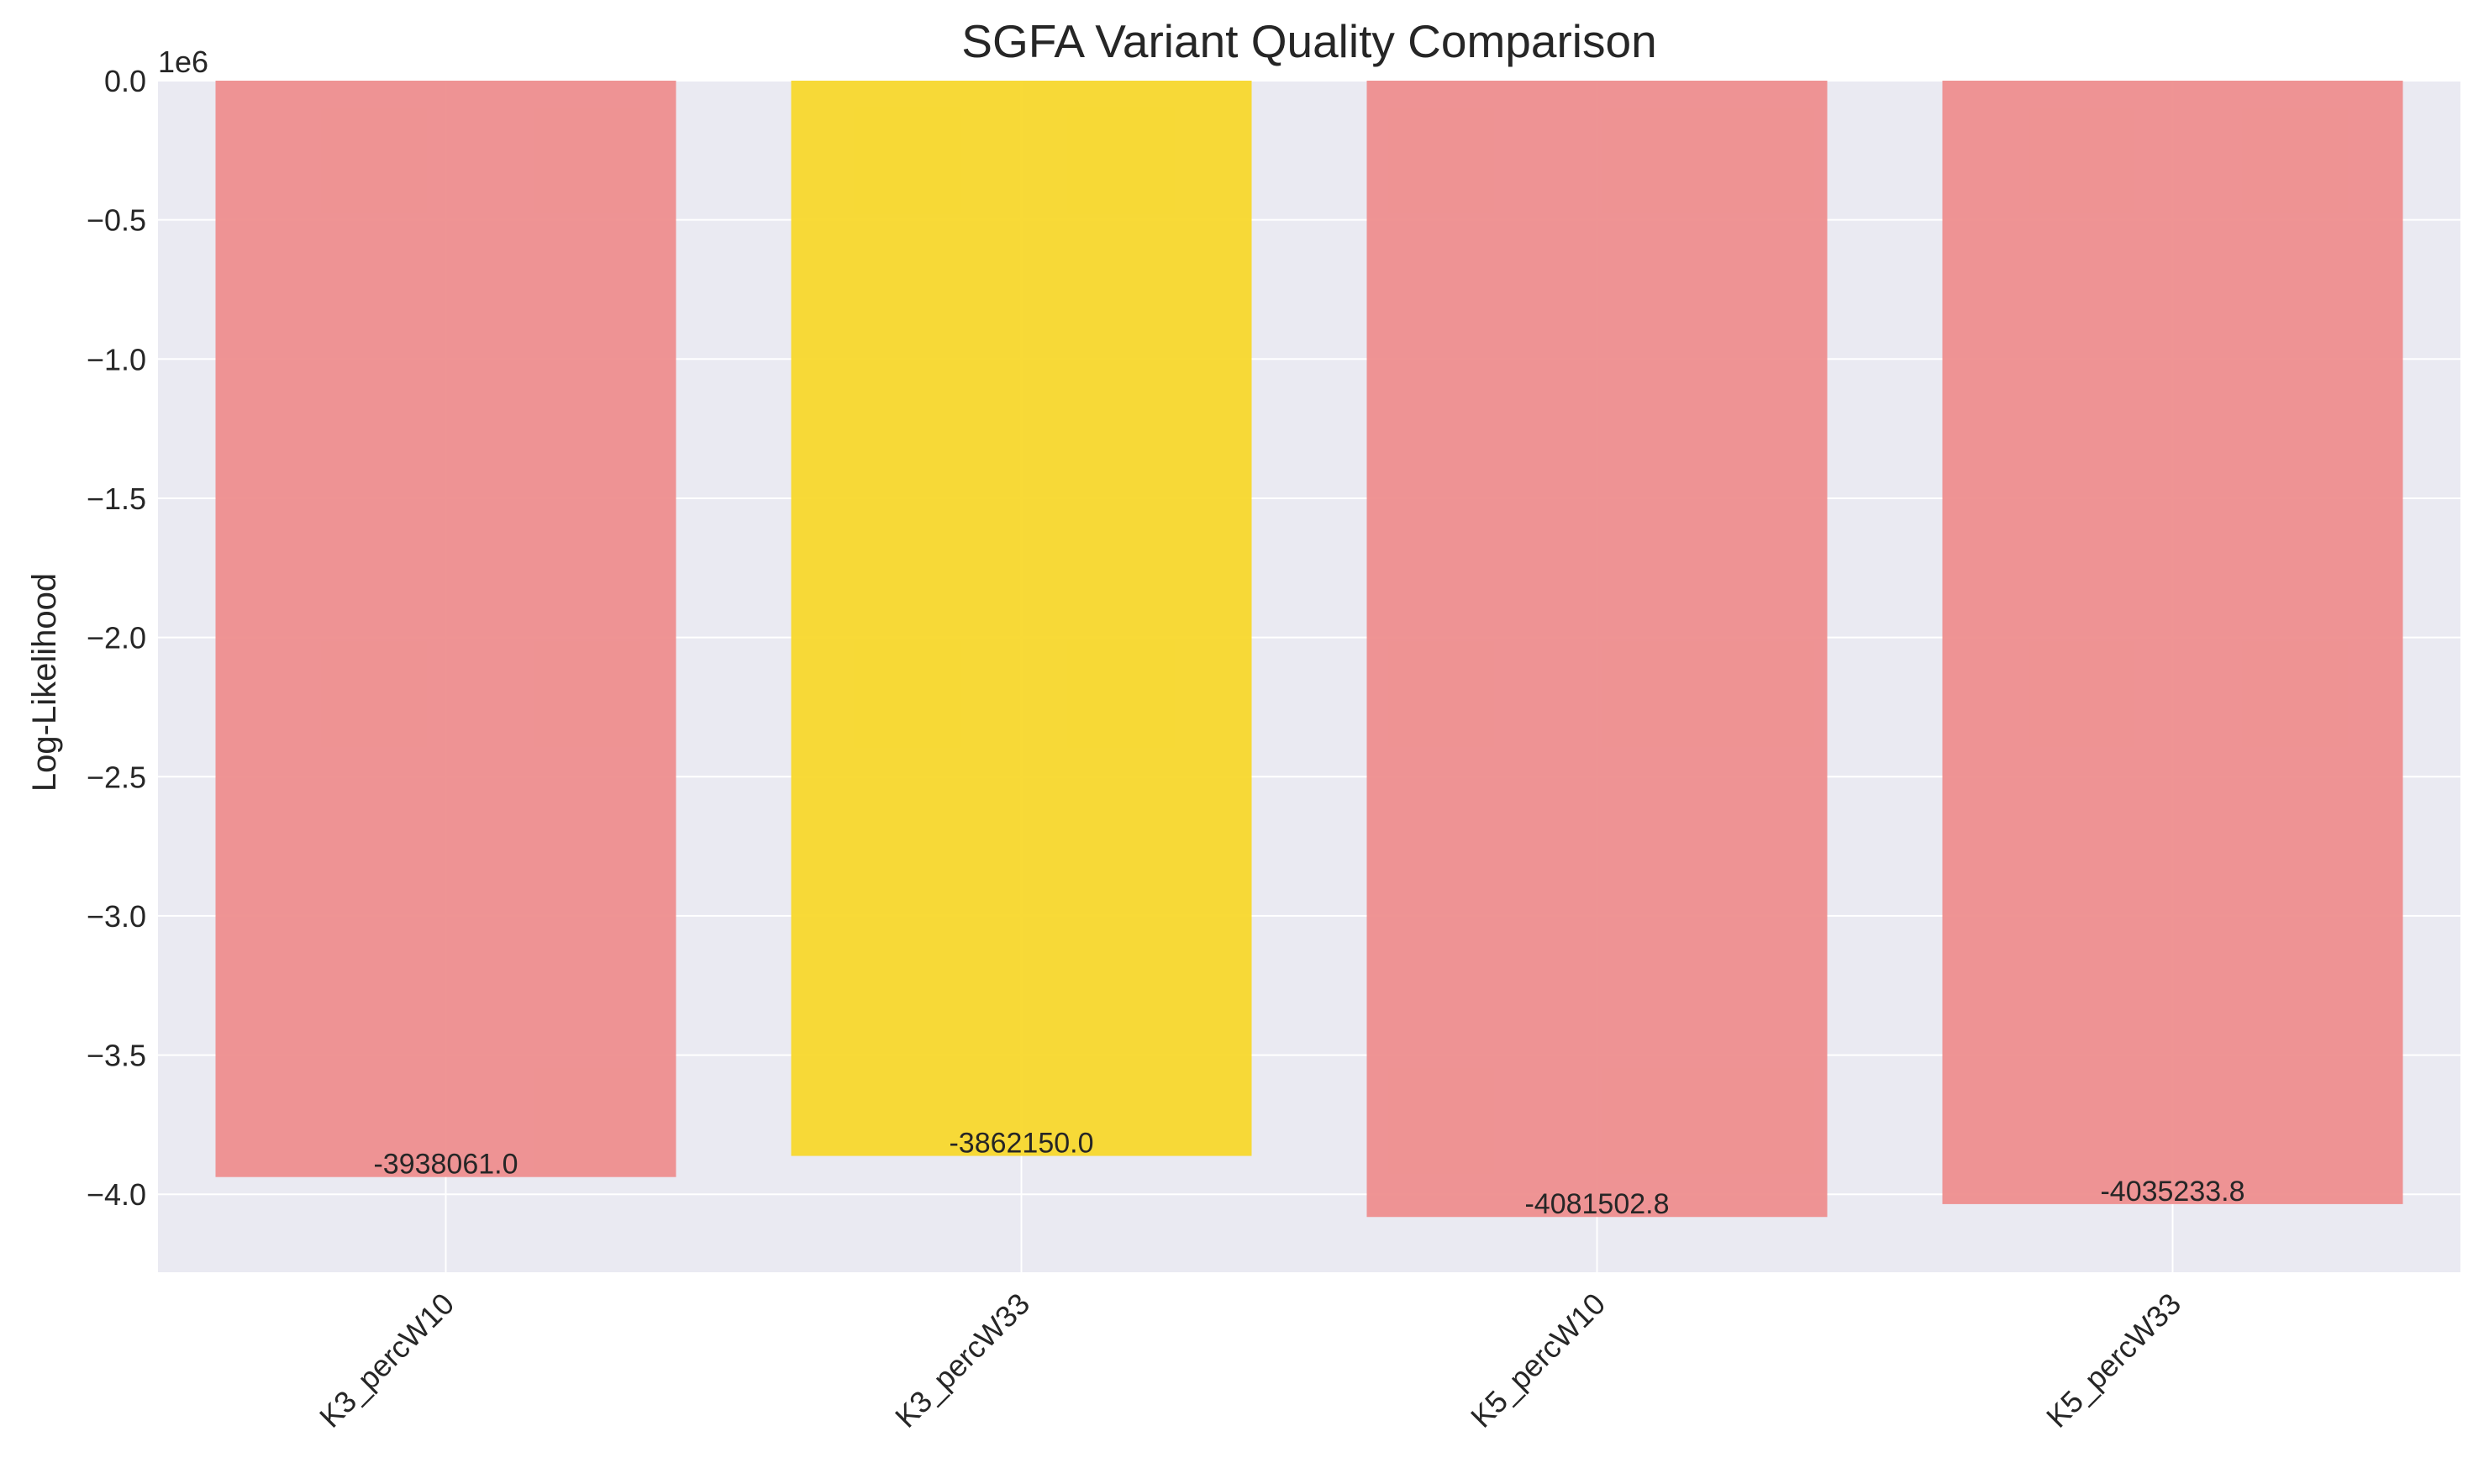  Describe the element at coordinates (183, 62) in the screenshot. I see `y-axis-offset-text: 1e6` at that location.